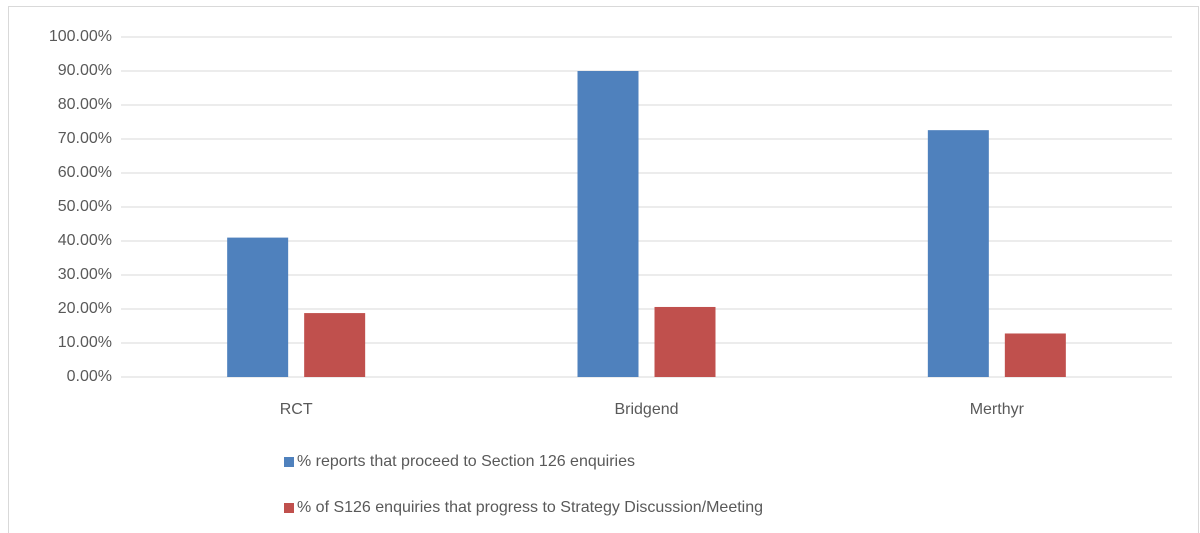 This screenshot has height=533, width=1200. Describe the element at coordinates (85, 104) in the screenshot. I see `y-tick-label: 80.00%` at that location.